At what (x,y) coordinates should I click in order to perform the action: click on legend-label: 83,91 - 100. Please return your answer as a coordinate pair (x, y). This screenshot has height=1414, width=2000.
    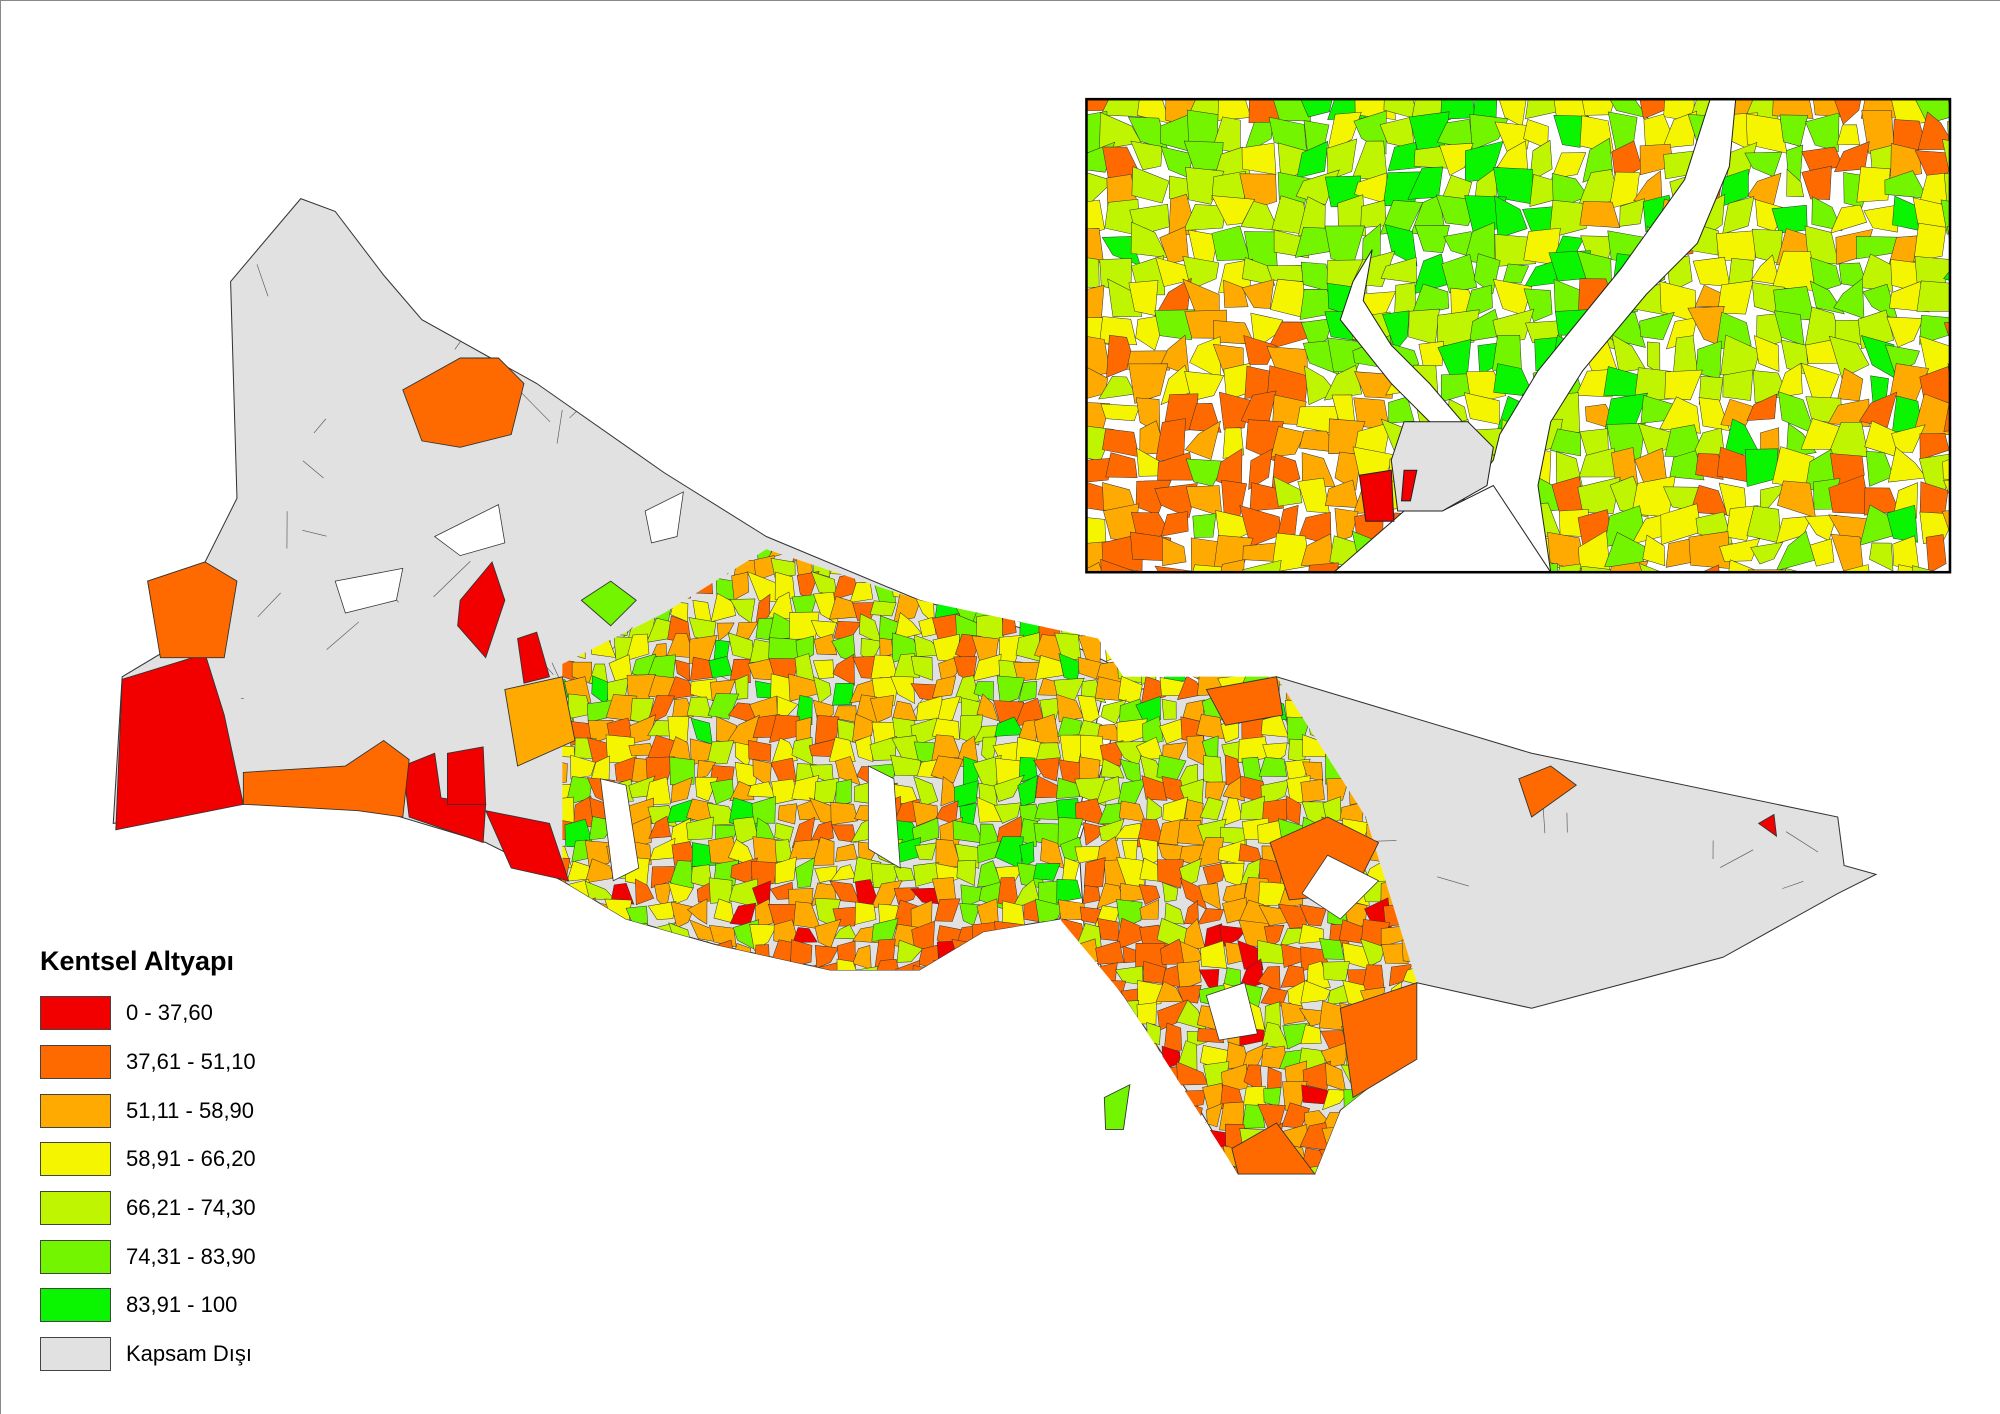
    Looking at the image, I should click on (182, 1305).